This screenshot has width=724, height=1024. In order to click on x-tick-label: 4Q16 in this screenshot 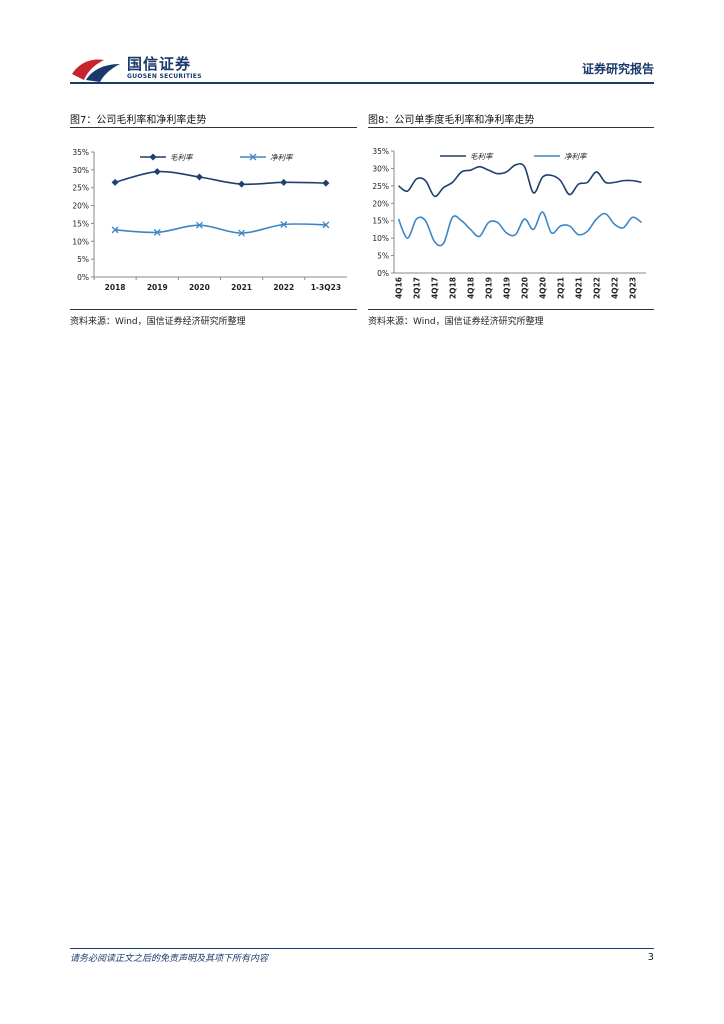, I will do `click(399, 288)`.